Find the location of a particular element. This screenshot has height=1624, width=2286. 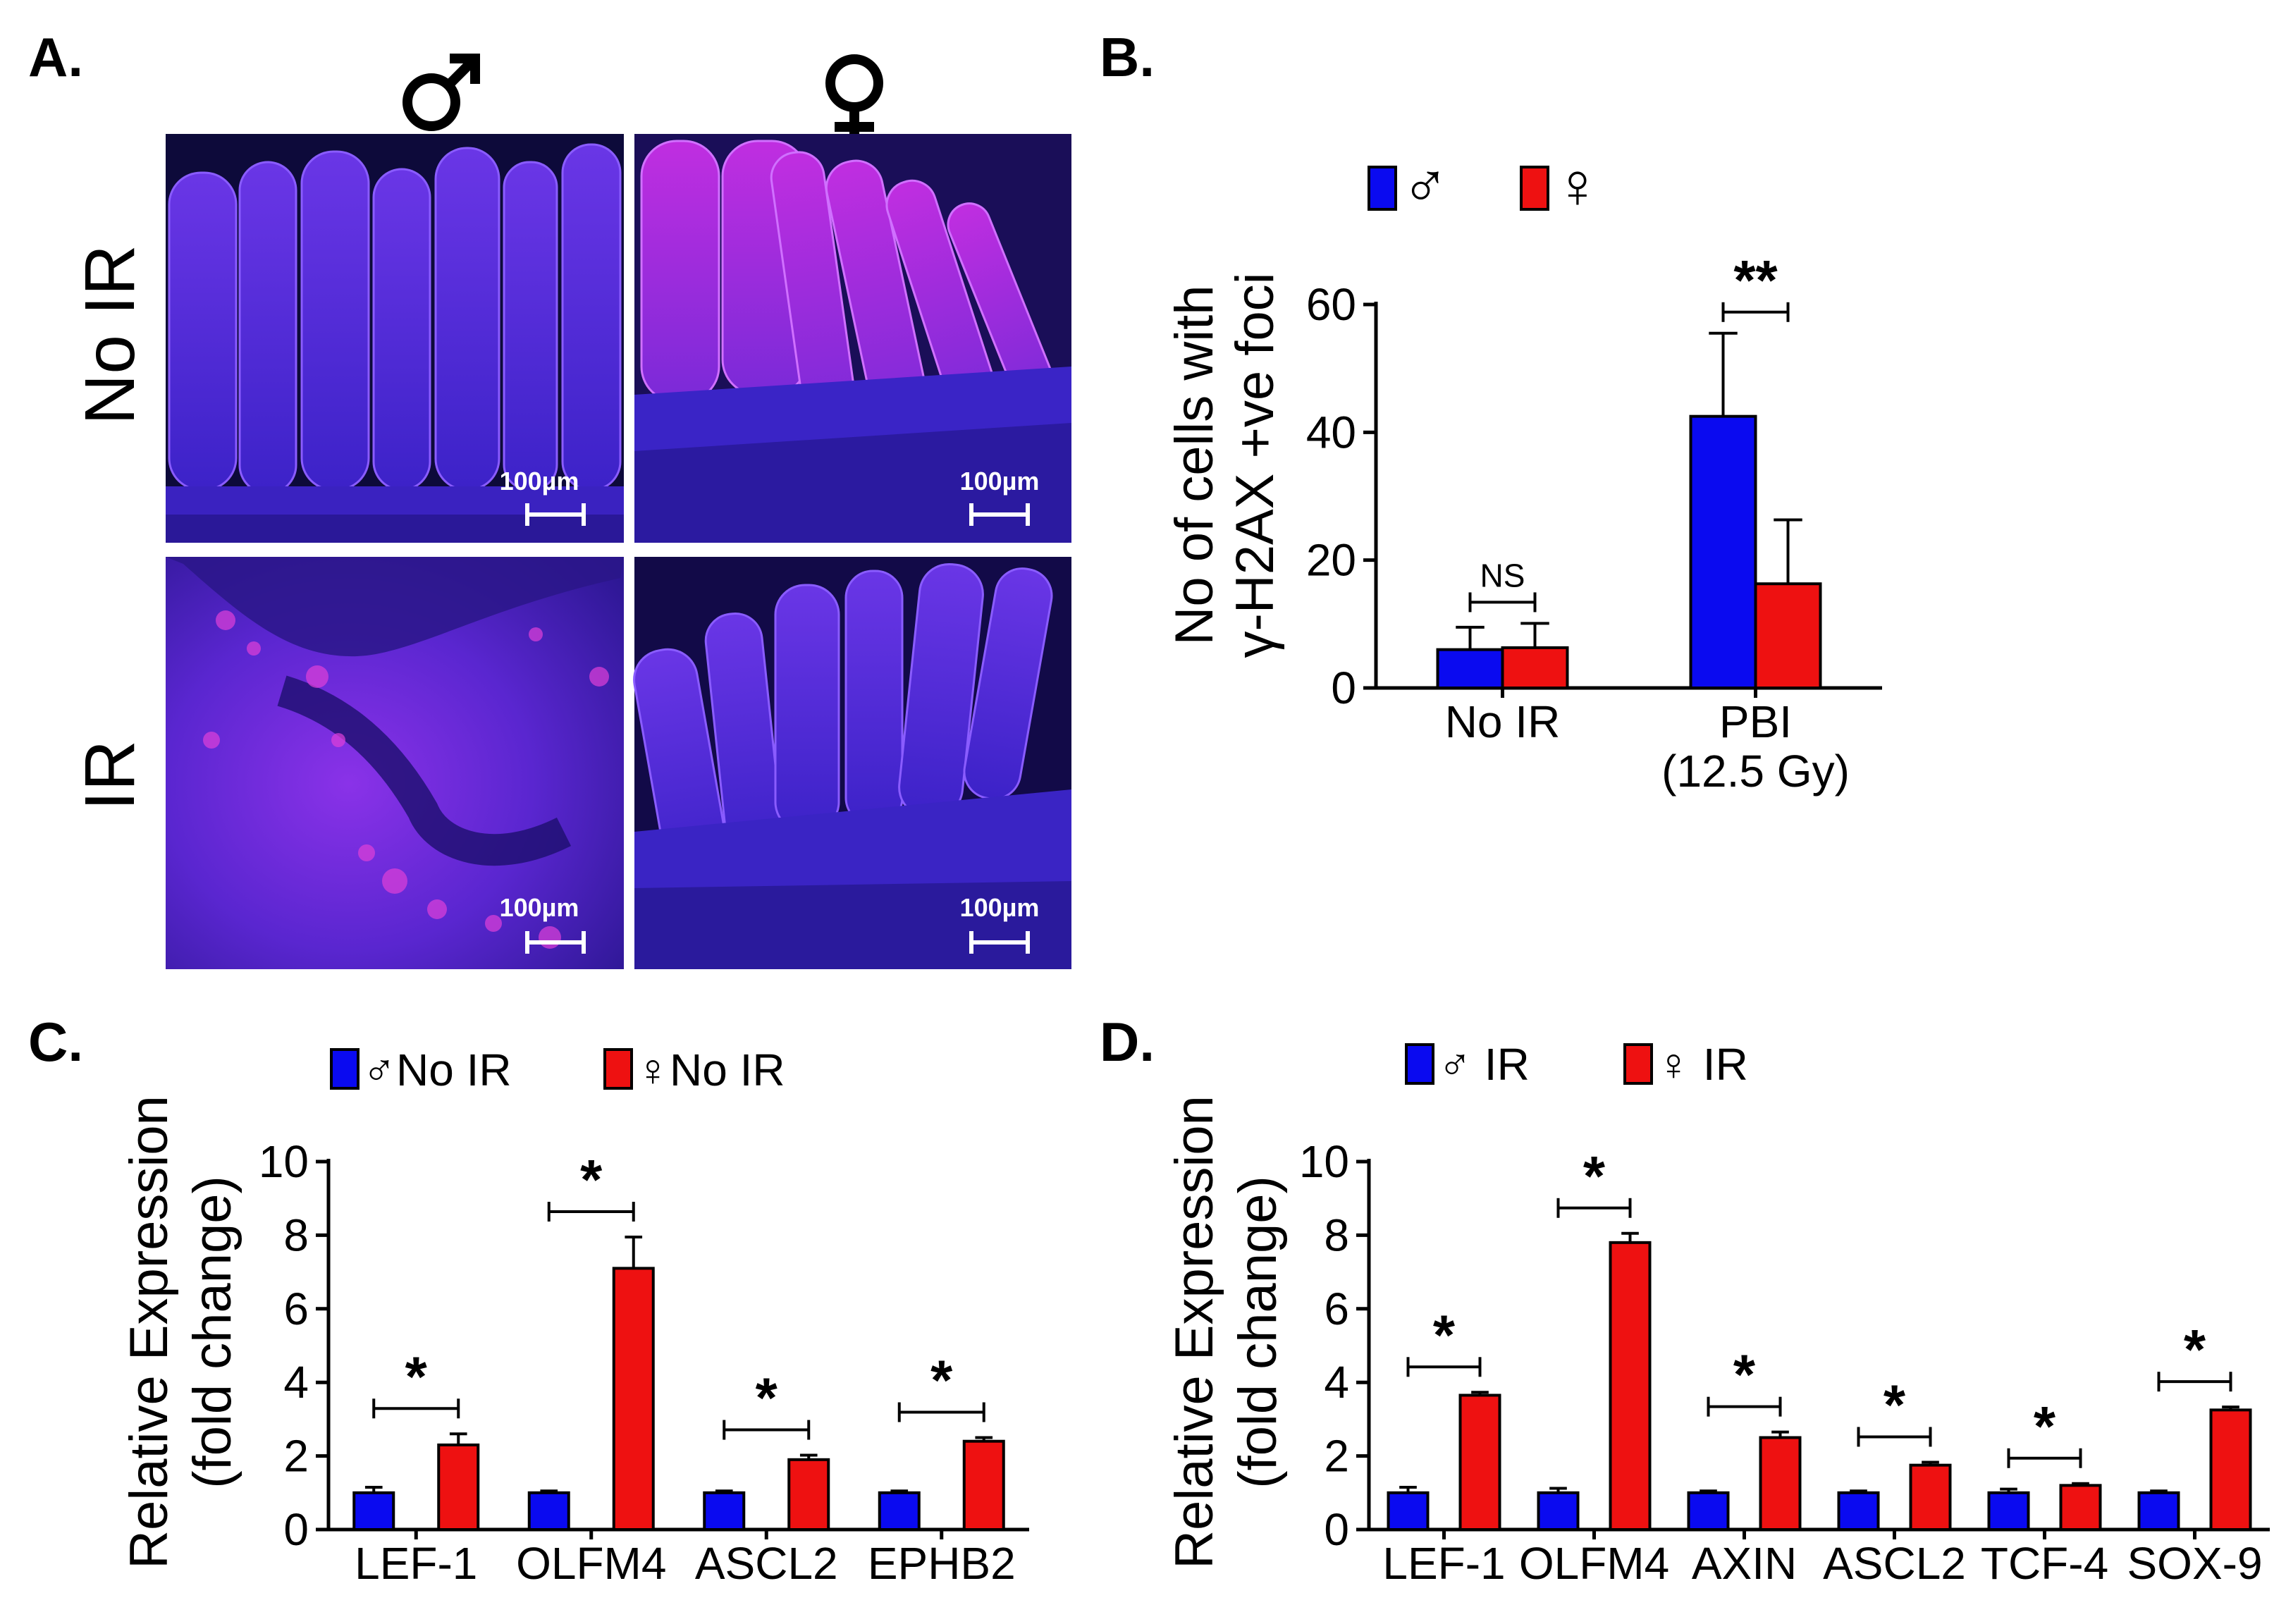

panel-d-letter: D. is located at coordinates (1127, 1042).